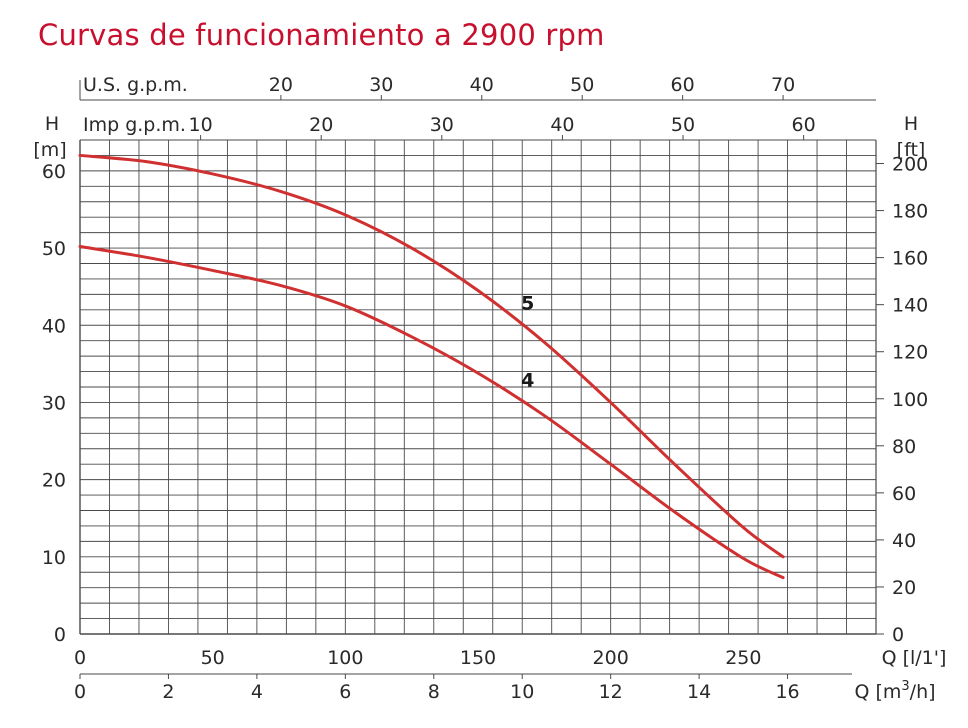 The height and width of the screenshot is (728, 968). Describe the element at coordinates (434, 692) in the screenshot. I see `x-m3h-tick-label: 8` at that location.